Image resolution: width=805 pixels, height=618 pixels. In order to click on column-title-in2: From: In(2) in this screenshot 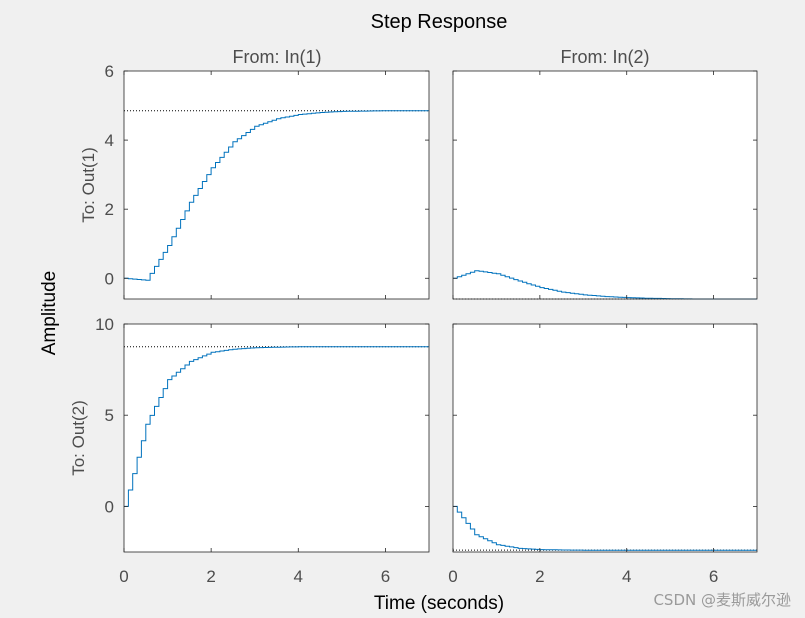, I will do `click(604, 57)`.